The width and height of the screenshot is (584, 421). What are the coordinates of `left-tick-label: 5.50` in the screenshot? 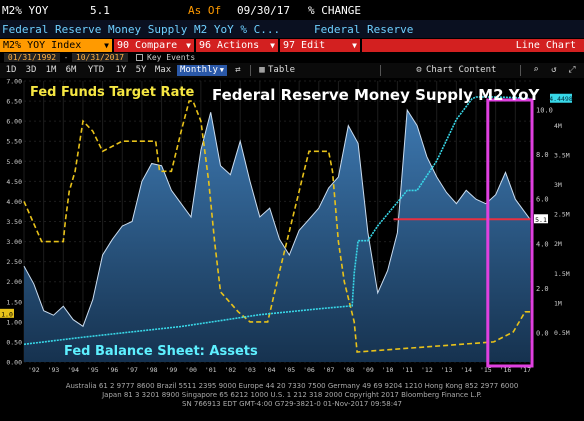 It's located at (14, 142).